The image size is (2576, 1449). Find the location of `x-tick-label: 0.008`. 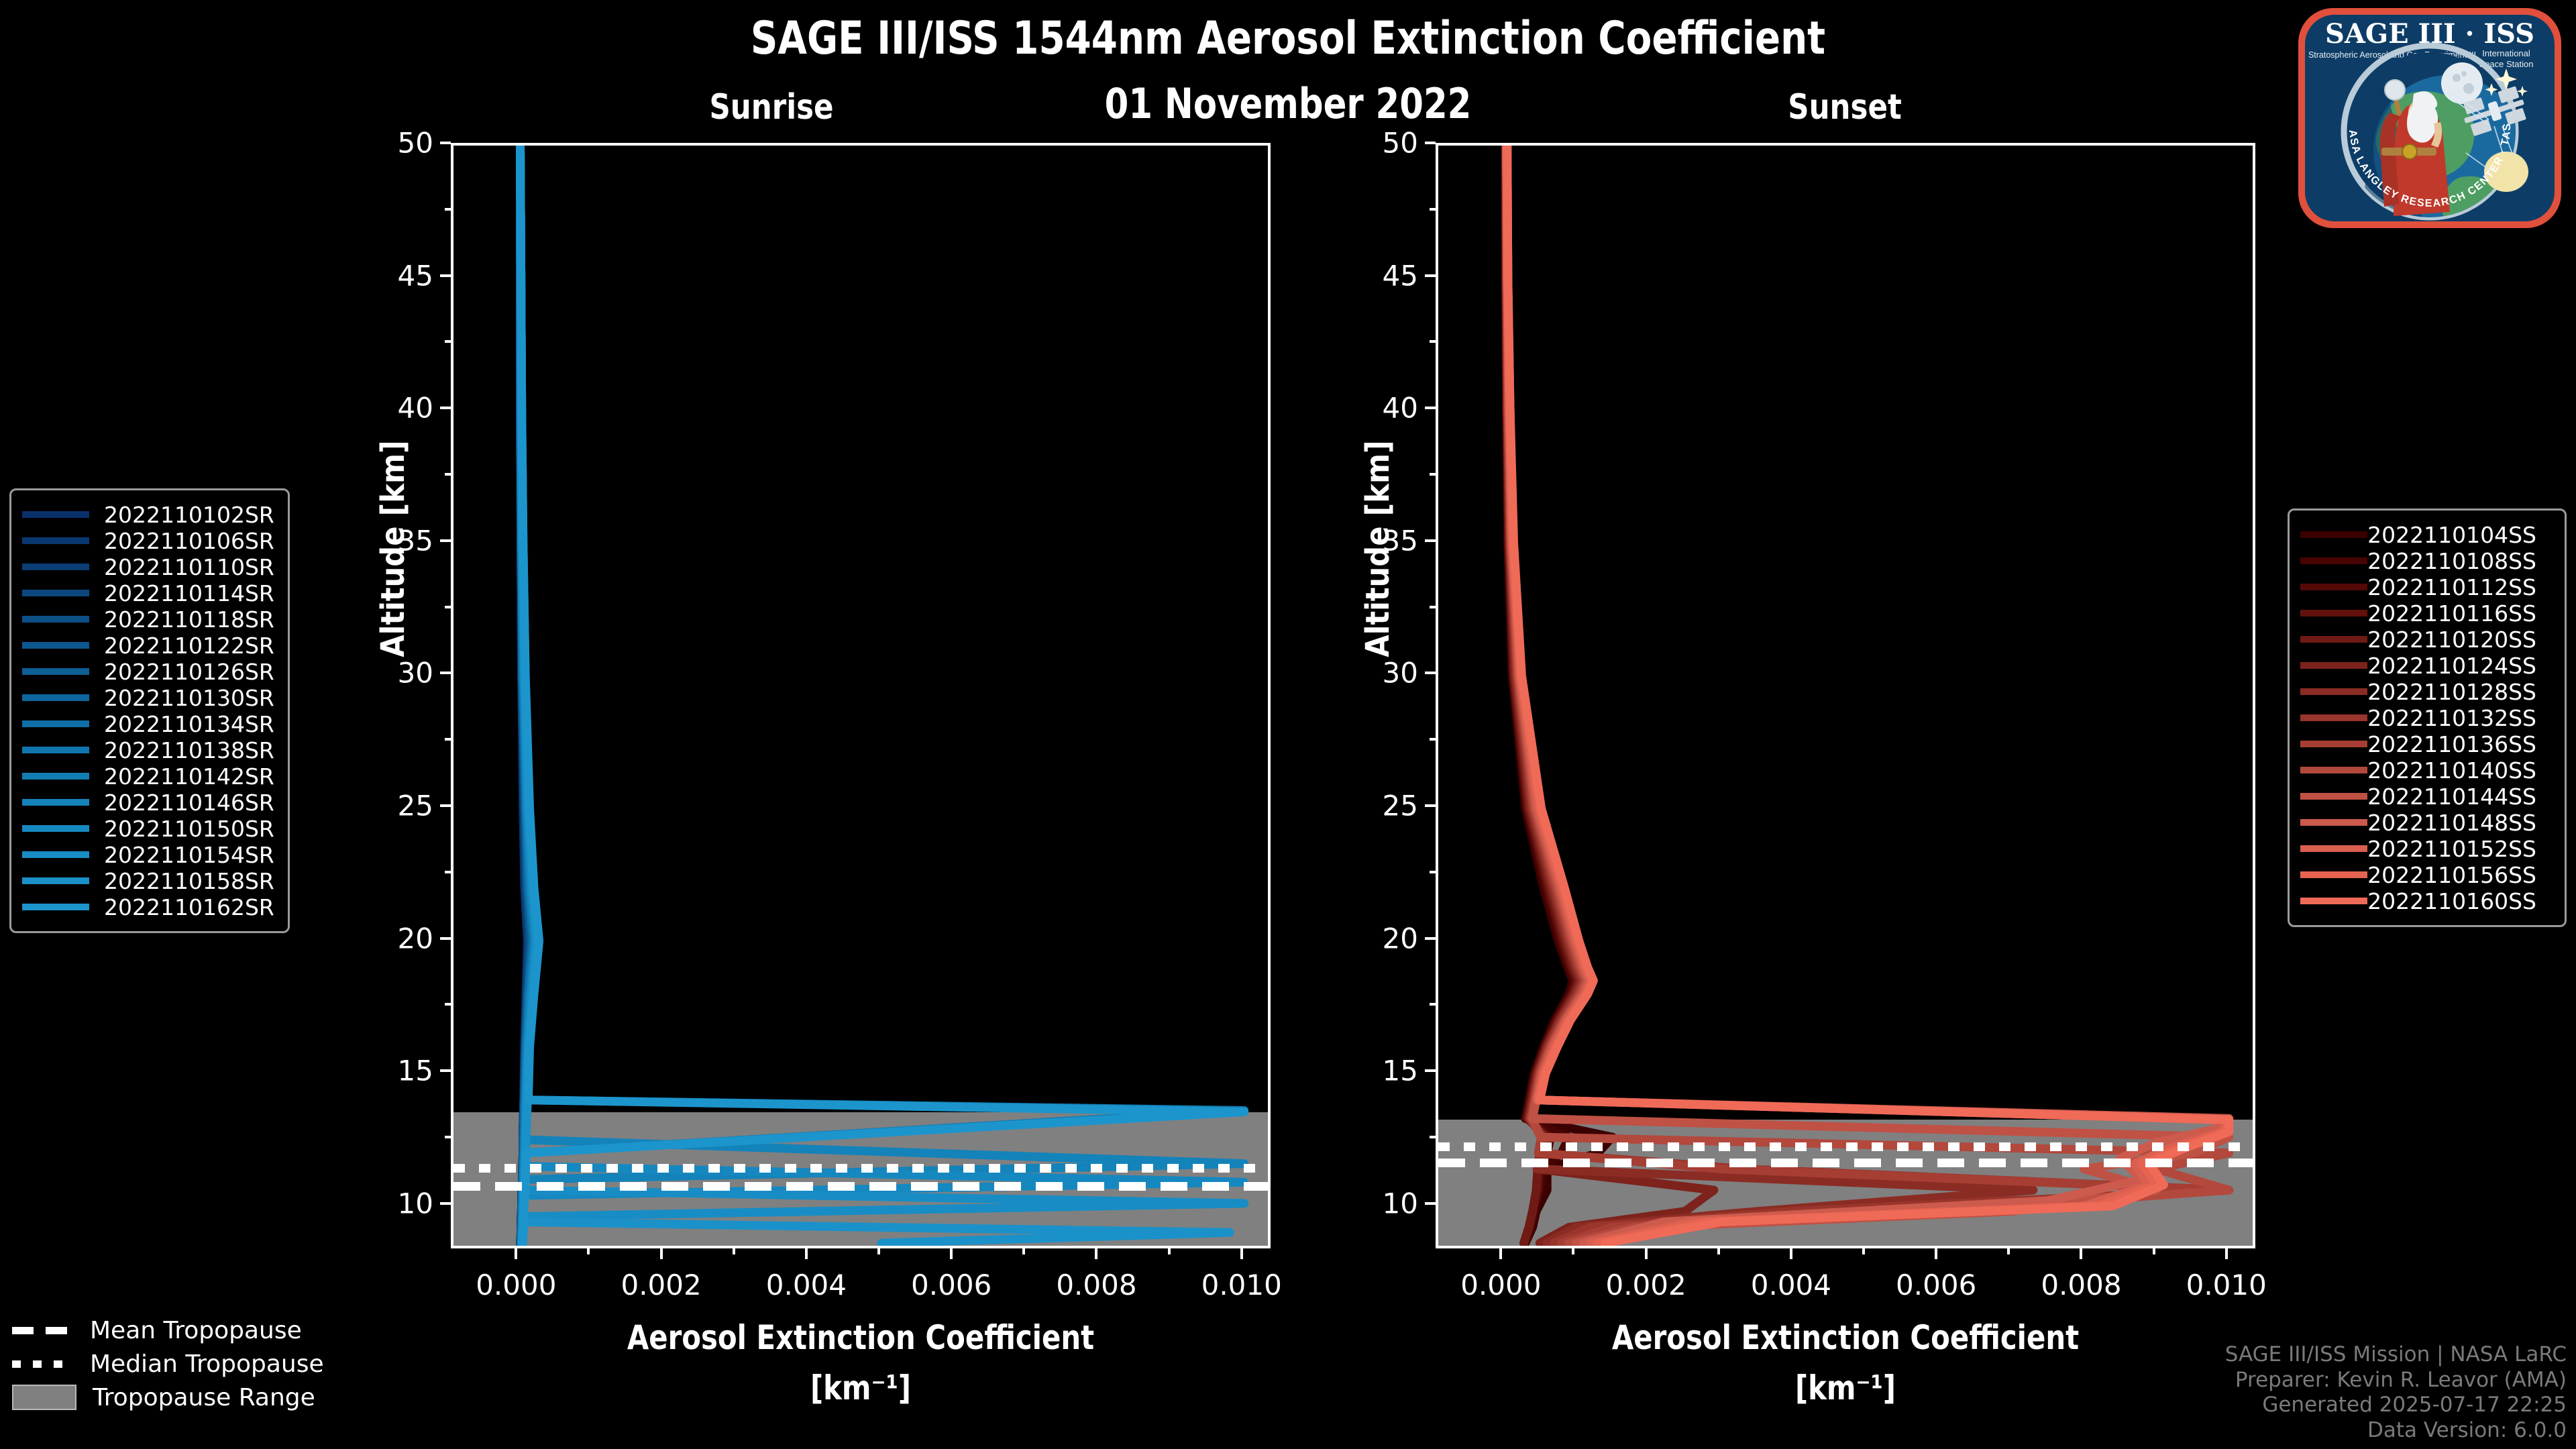

x-tick-label: 0.008 is located at coordinates (2081, 1285).